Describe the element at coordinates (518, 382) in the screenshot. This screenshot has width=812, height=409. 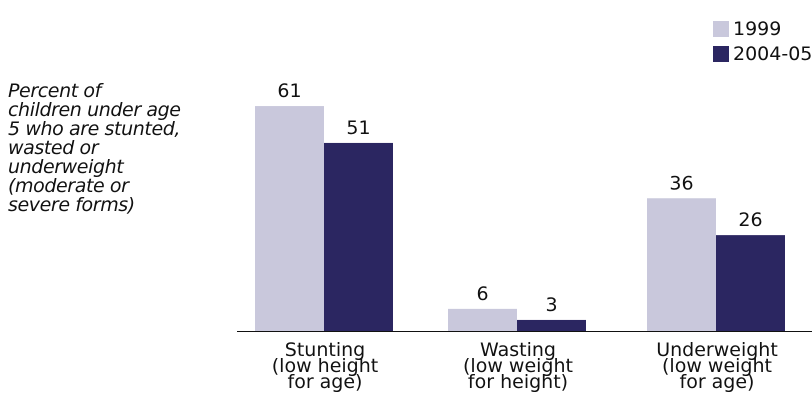
I see `category-label-line: for height)` at that location.